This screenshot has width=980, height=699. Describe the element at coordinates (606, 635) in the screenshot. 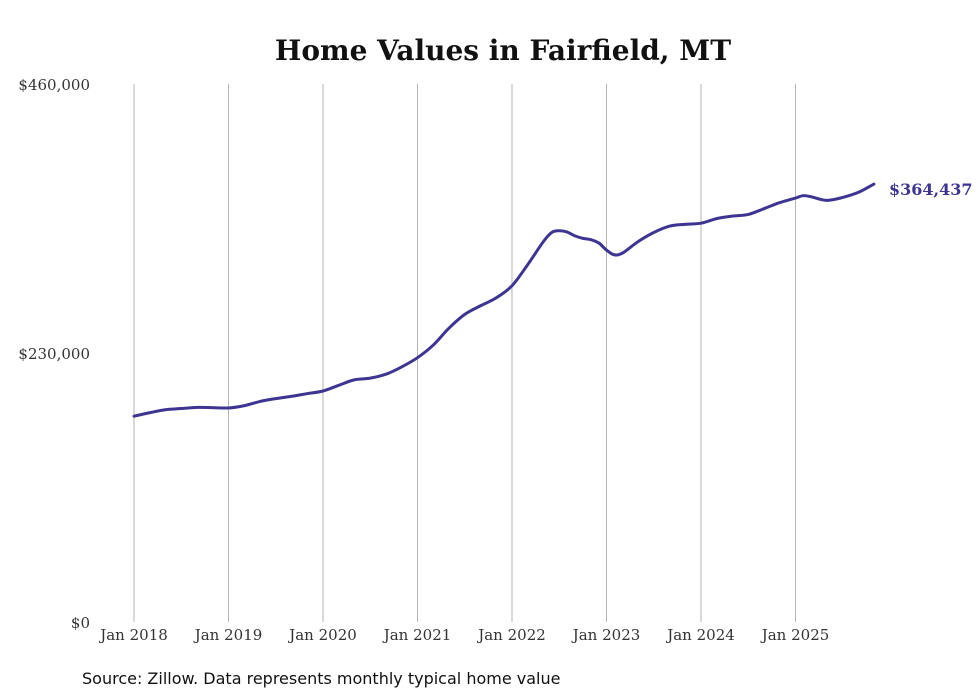

I see `x-tick-label-2023: Jan 2023` at that location.